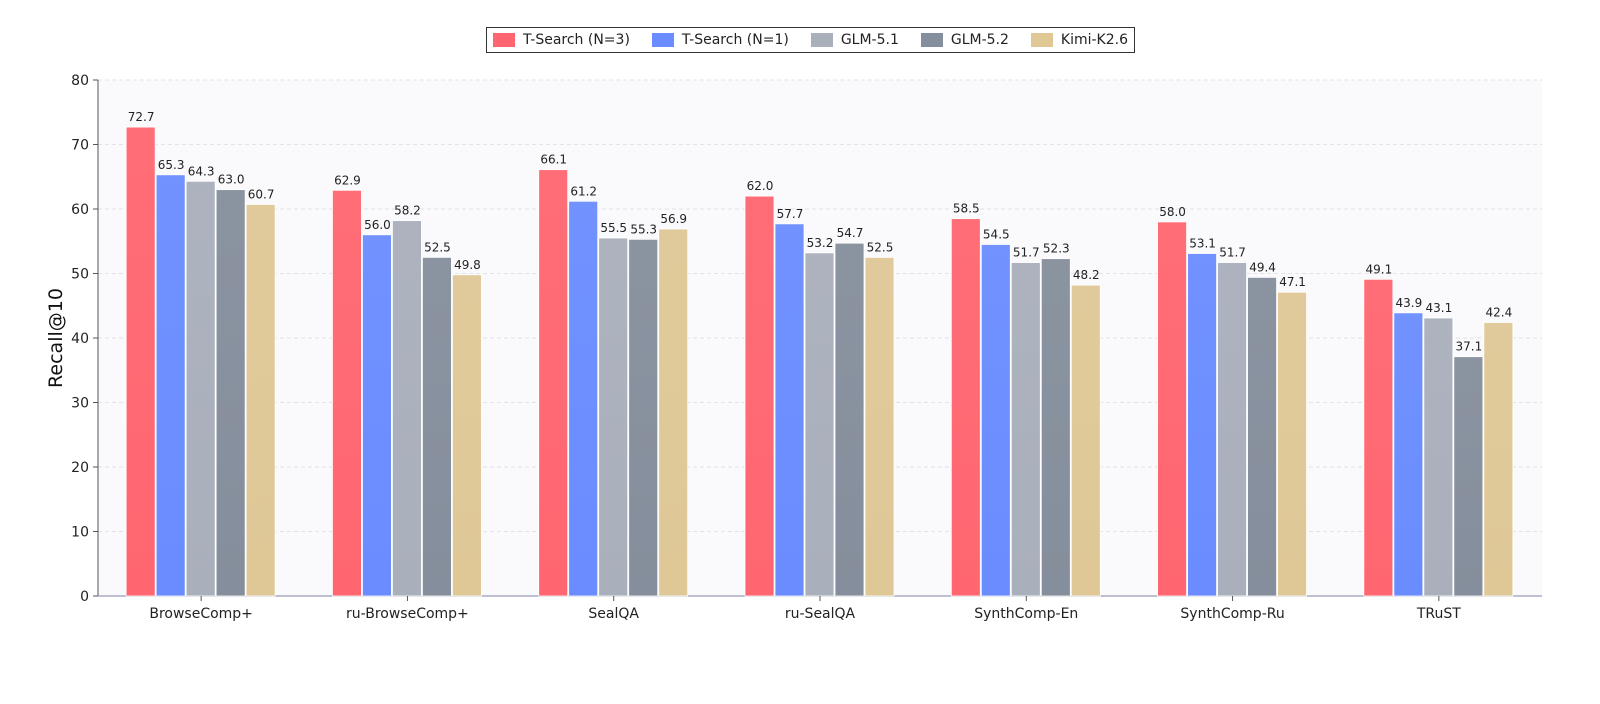 The image size is (1600, 704). Describe the element at coordinates (576, 40) in the screenshot. I see `legend-label: T-Search (N=3)` at that location.